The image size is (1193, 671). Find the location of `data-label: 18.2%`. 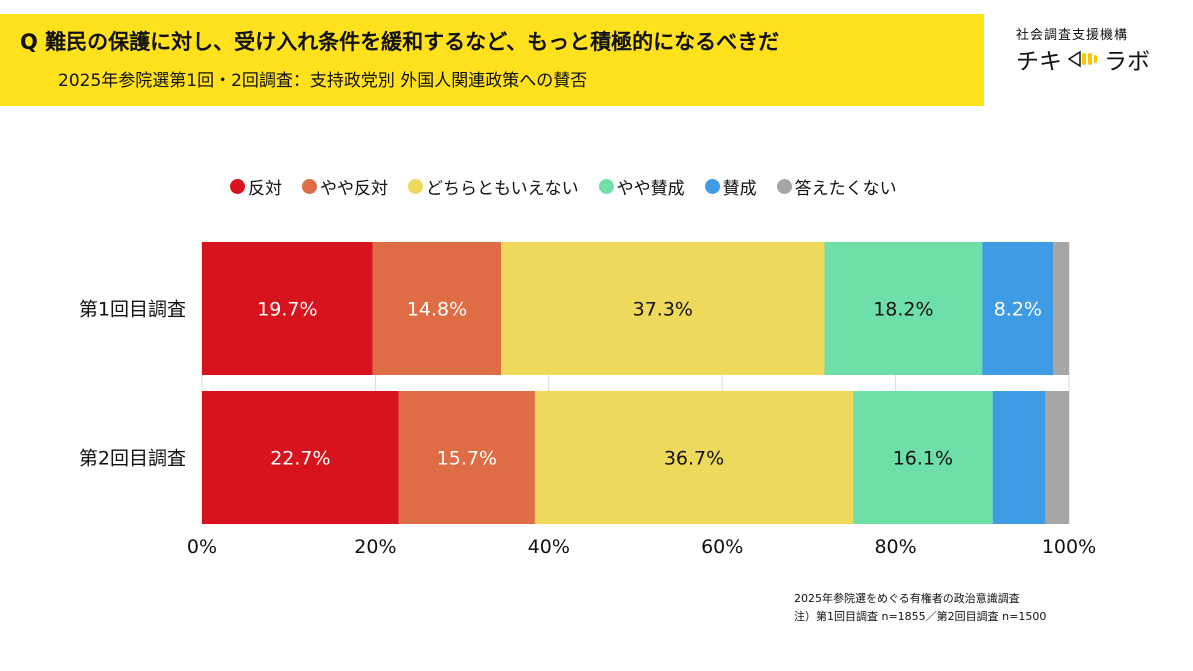

data-label: 18.2% is located at coordinates (903, 310).